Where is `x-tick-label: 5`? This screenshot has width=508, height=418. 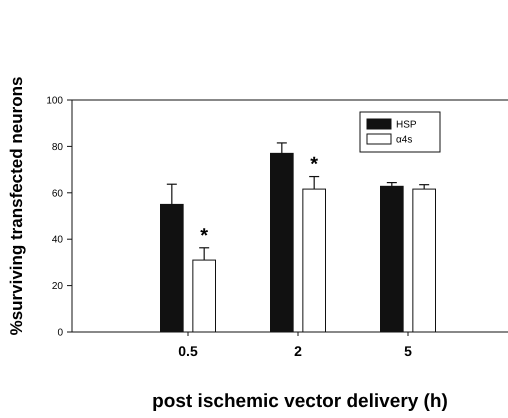
x-tick-label: 5 is located at coordinates (408, 351).